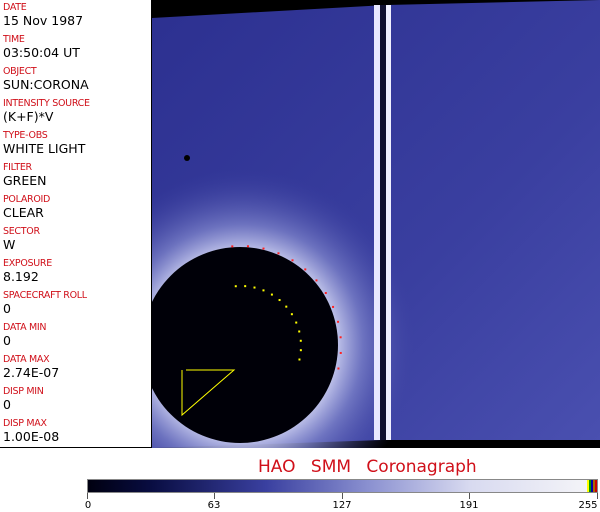  I want to click on colorbar-tick-label: 255, so click(588, 505).